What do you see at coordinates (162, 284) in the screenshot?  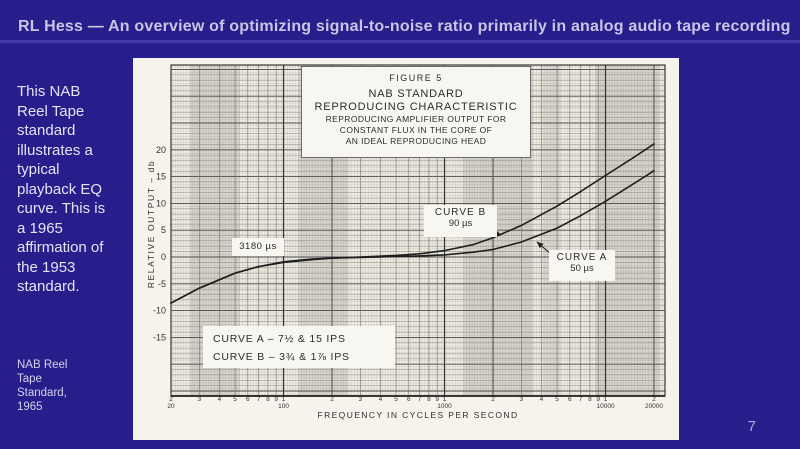 I see `y-tick-label: -5` at bounding box center [162, 284].